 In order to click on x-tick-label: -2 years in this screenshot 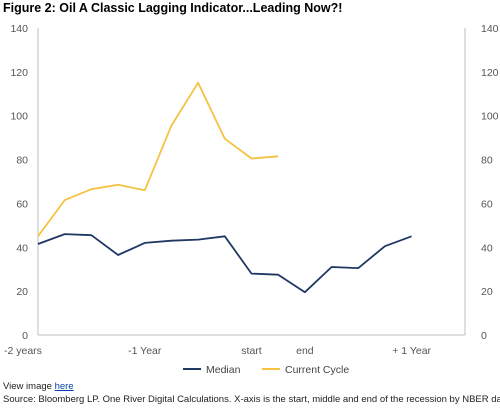, I will do `click(23, 351)`.